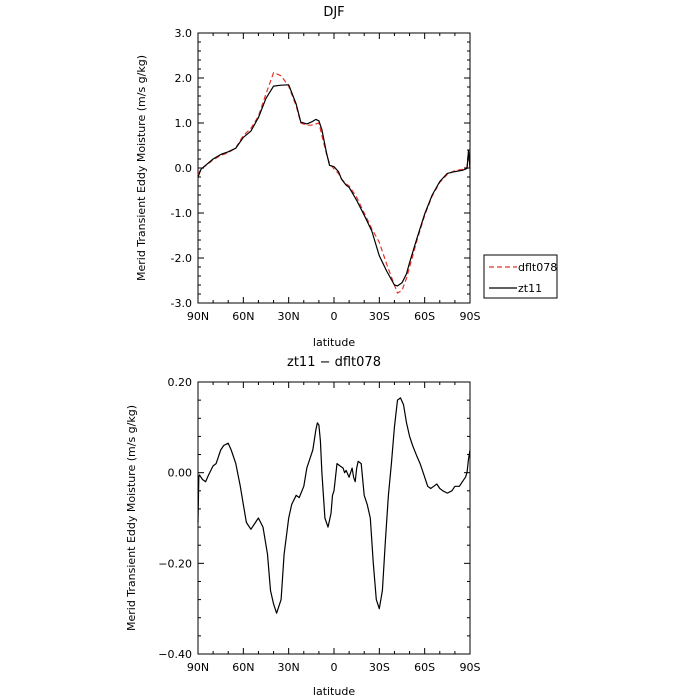 This screenshot has height=700, width=700. Describe the element at coordinates (141, 168) in the screenshot. I see `top-y-axis-label: Merid Transient Eddy Moisture (m/s g/kg)` at that location.